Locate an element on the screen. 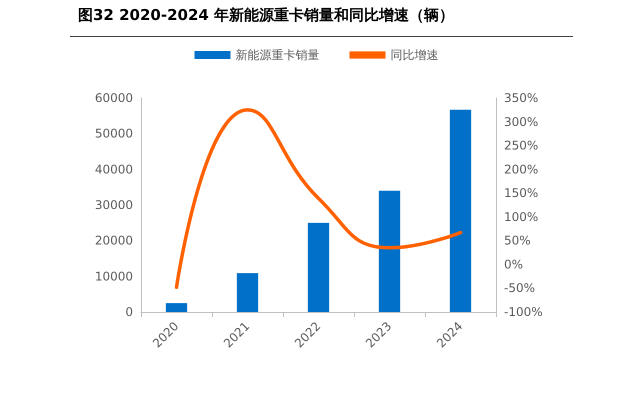 This screenshot has height=397, width=633. y2-tick-label: 350% is located at coordinates (521, 98).